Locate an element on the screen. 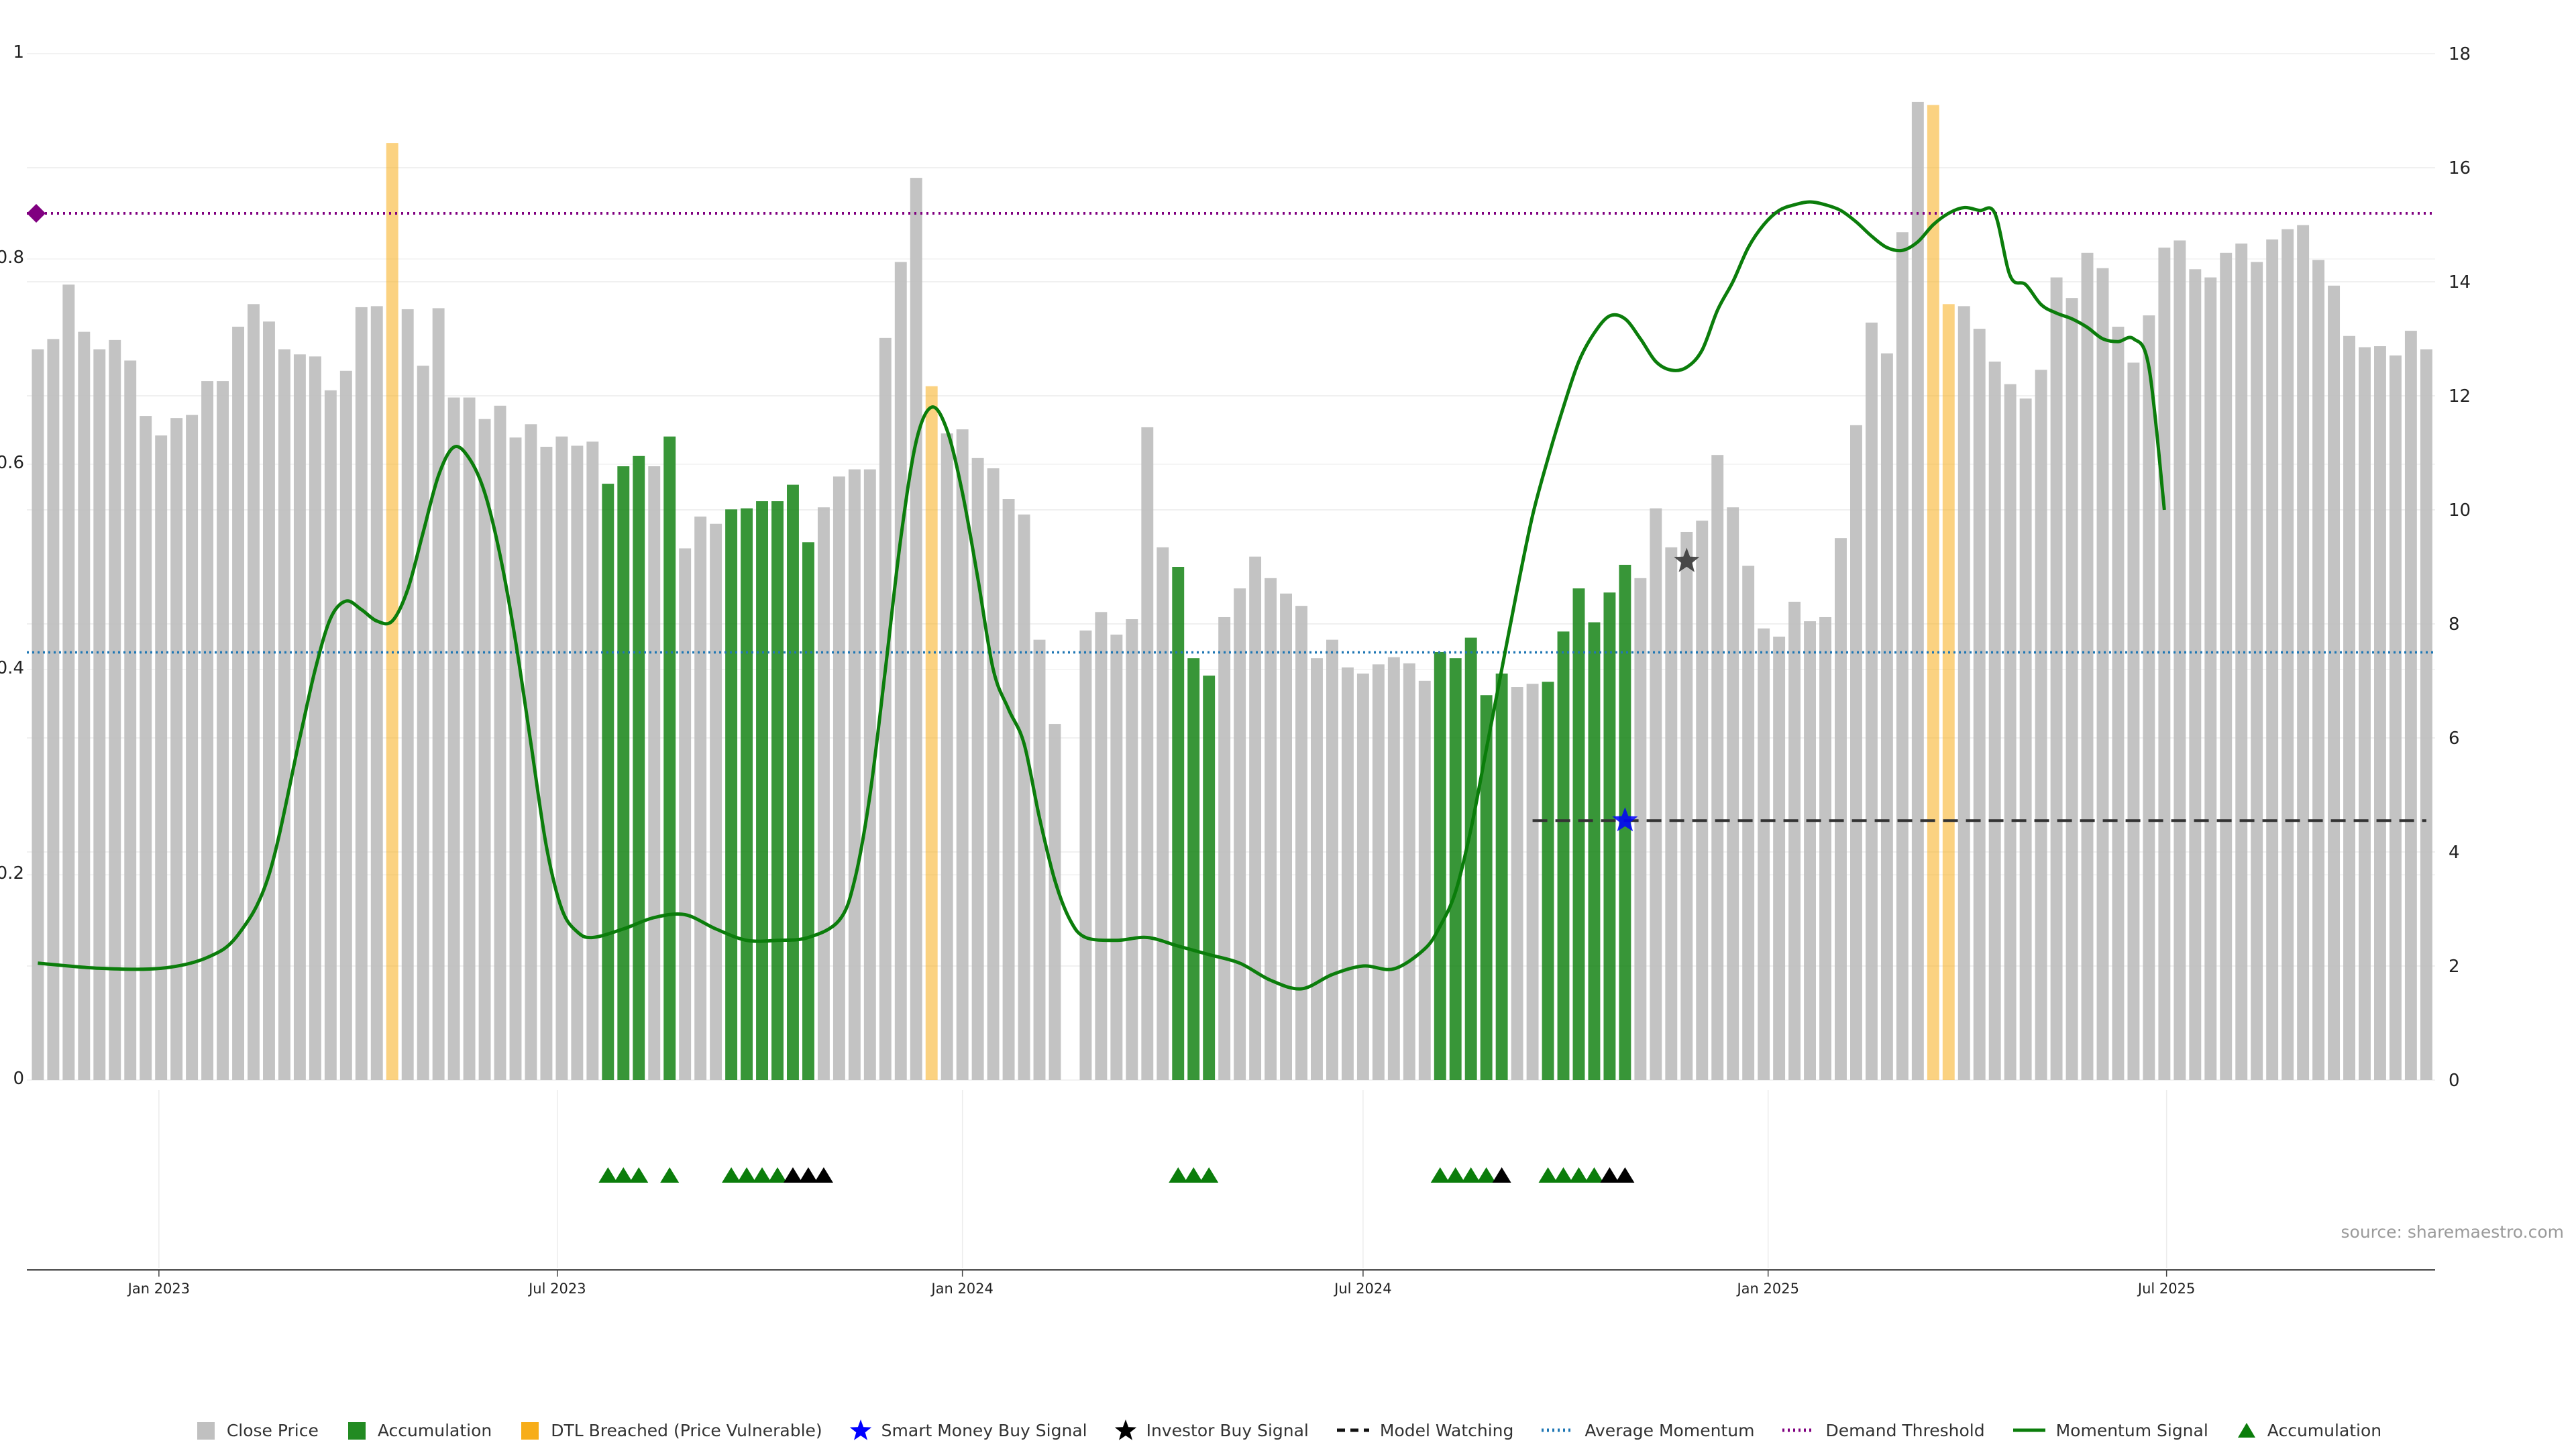 This screenshot has height=1449, width=2576. source-note: source: sharemaestro.com is located at coordinates (2453, 1232).